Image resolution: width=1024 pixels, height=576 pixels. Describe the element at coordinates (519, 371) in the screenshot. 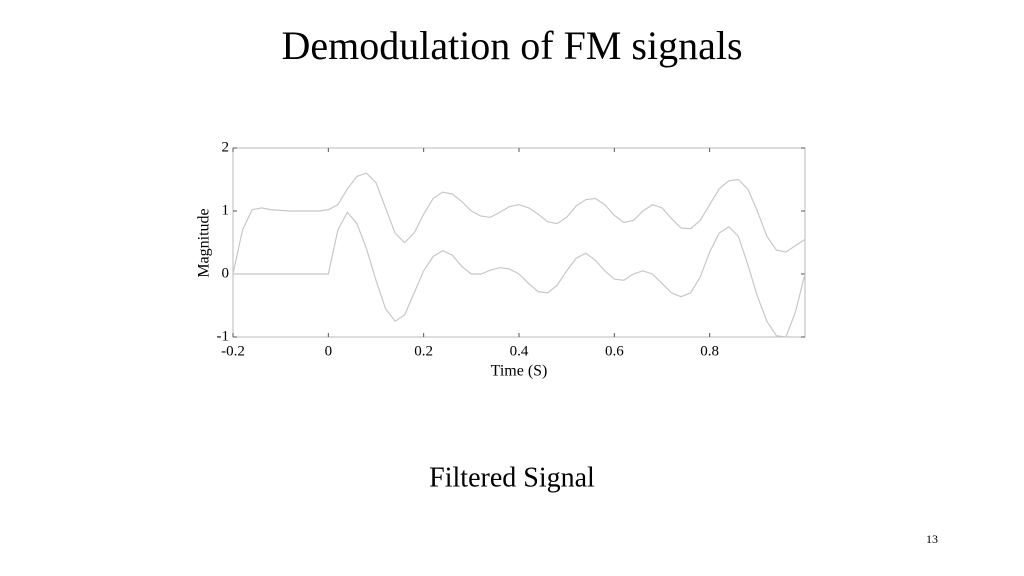

I see `x-axis-label: Time (S)` at that location.